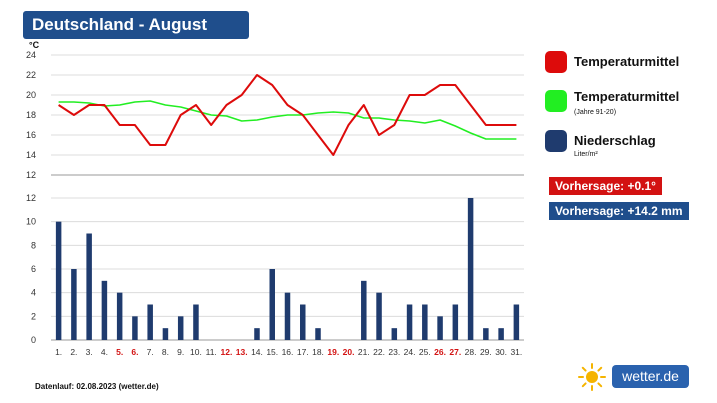 The height and width of the screenshot is (403, 717). Describe the element at coordinates (364, 352) in the screenshot. I see `day-label: 21.` at that location.